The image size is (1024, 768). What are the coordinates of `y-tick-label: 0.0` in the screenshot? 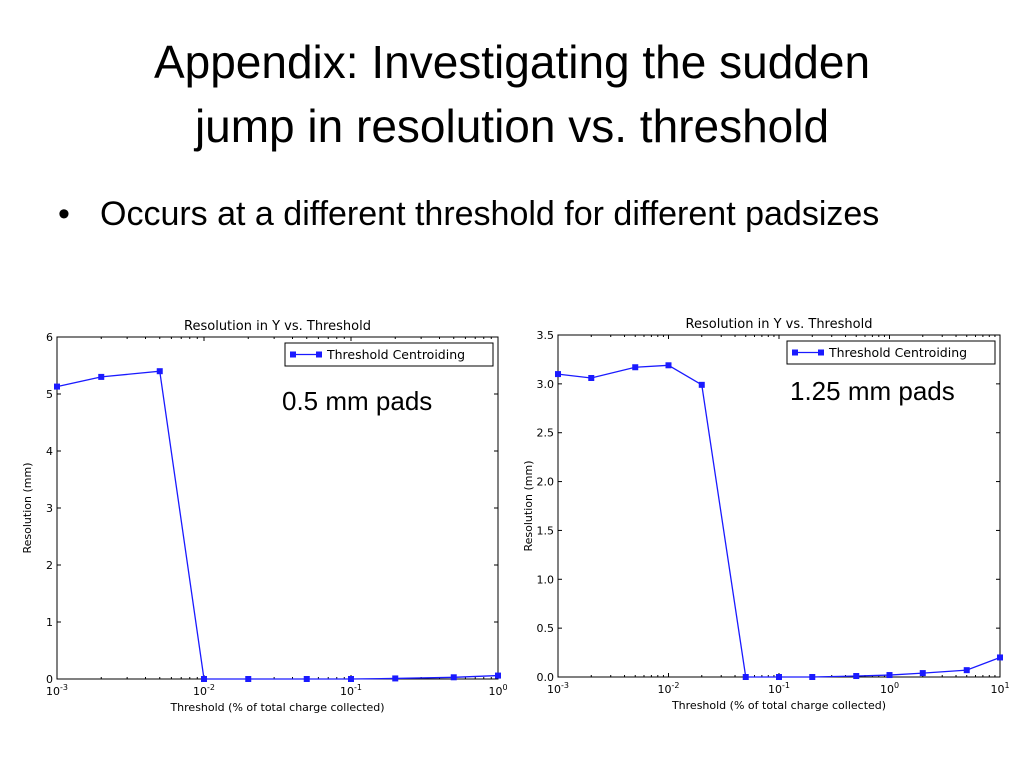 It's located at (546, 677).